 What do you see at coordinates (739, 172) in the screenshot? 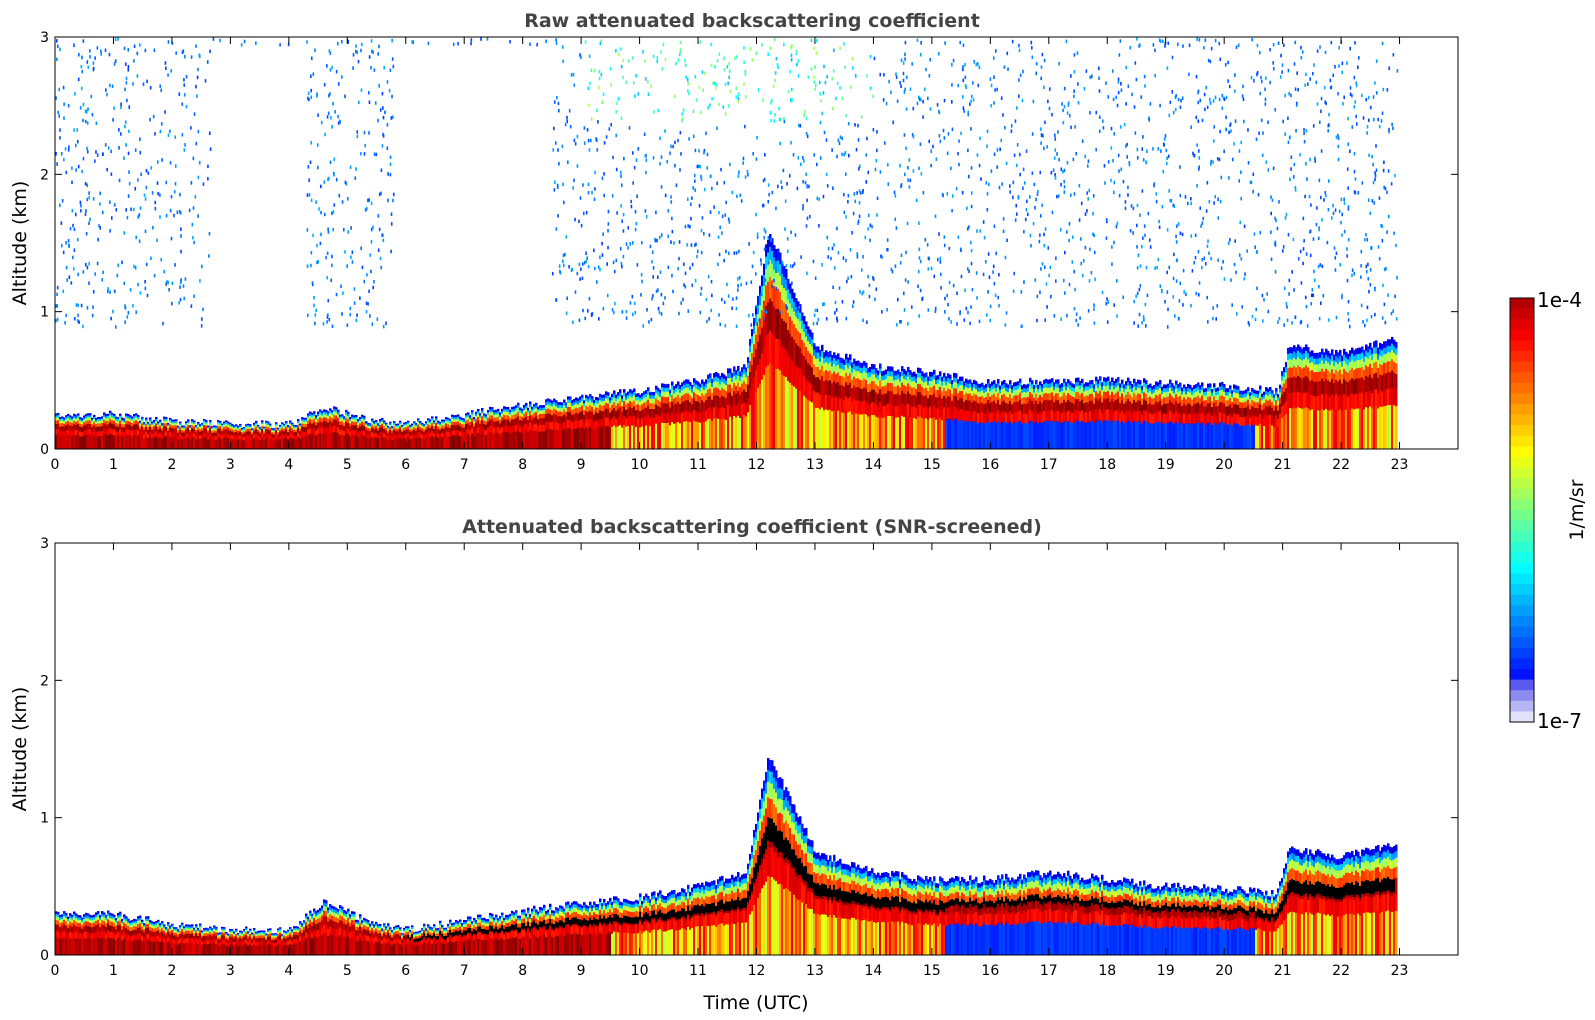
I see `noise-speck` at bounding box center [739, 172].